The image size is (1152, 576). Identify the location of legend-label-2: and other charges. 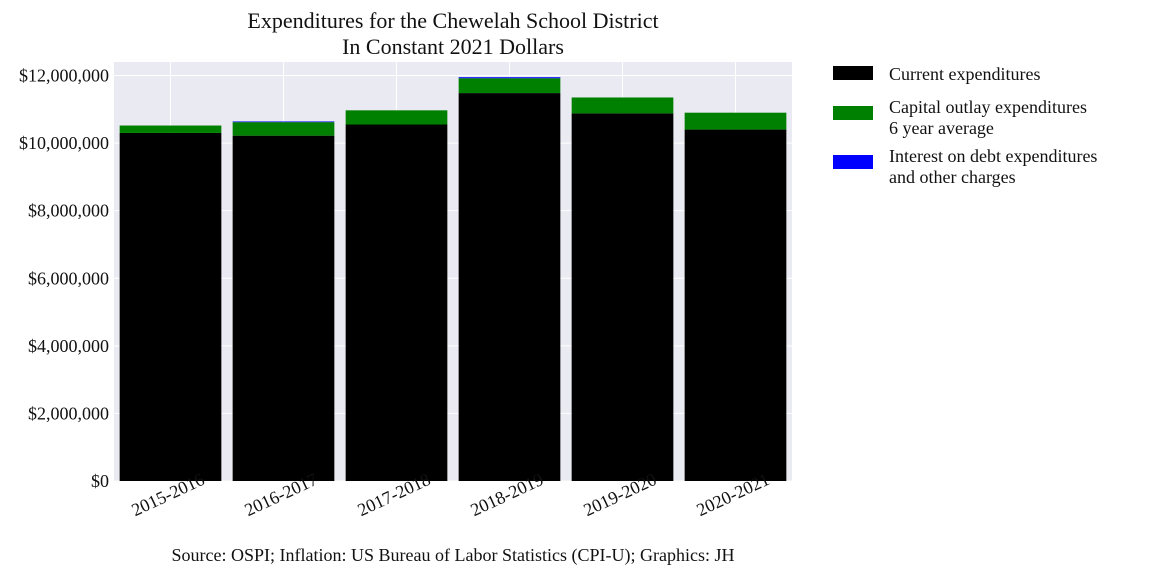
(952, 177).